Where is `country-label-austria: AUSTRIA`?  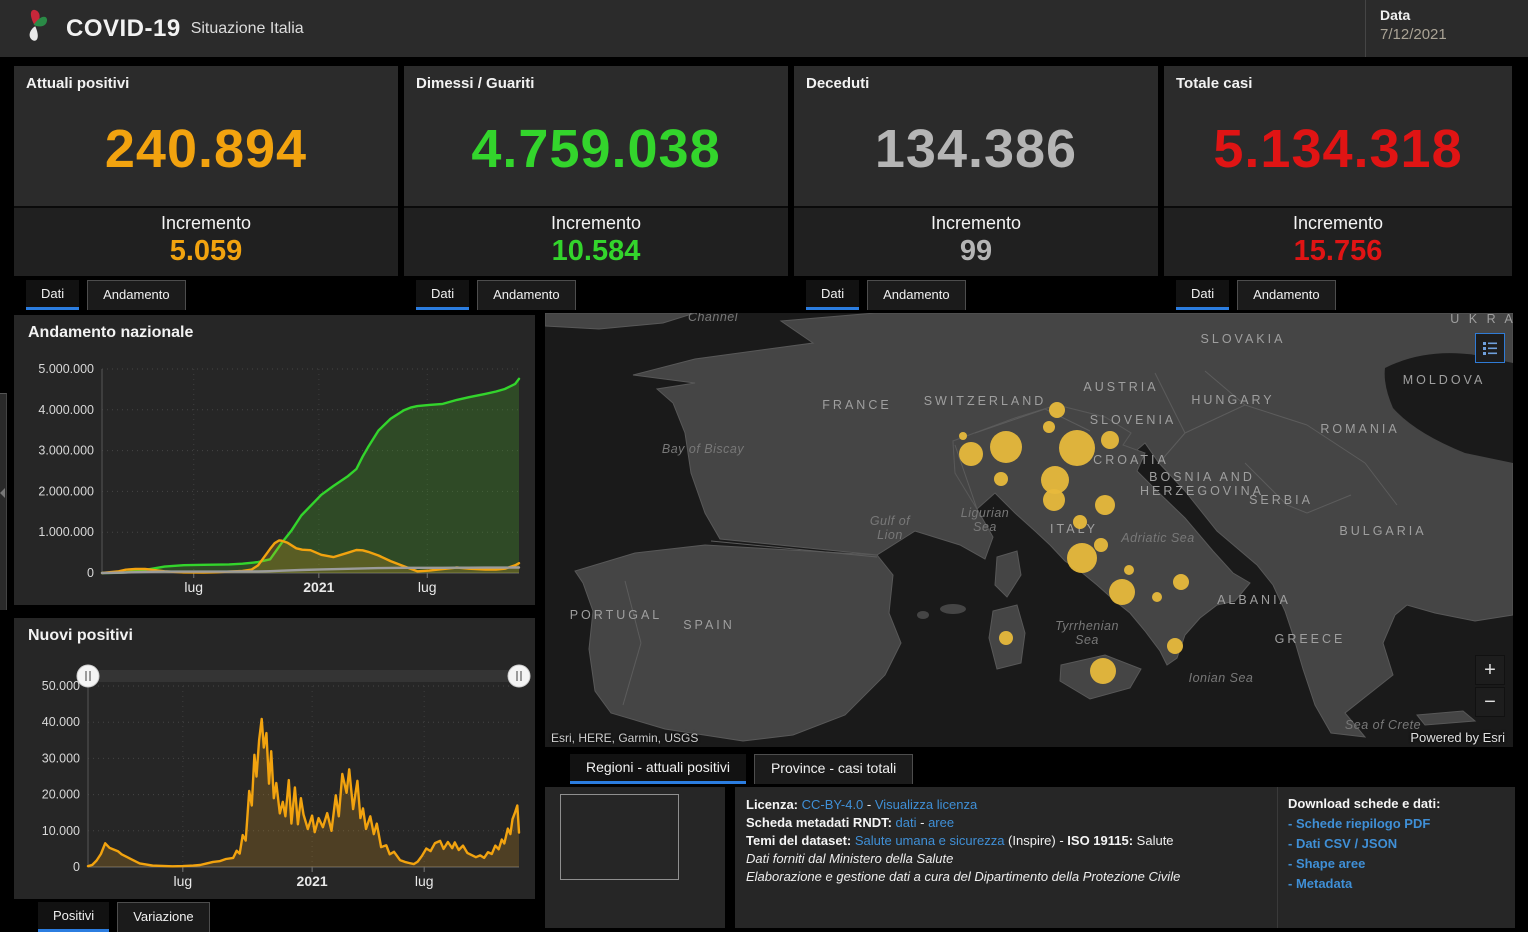 country-label-austria: AUSTRIA is located at coordinates (1120, 387).